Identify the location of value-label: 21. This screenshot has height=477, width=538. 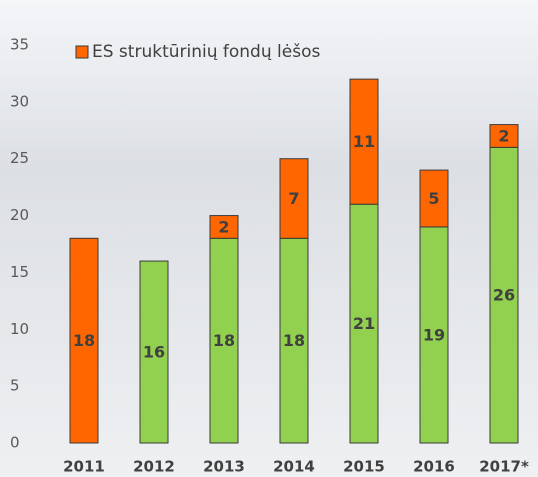
(364, 323).